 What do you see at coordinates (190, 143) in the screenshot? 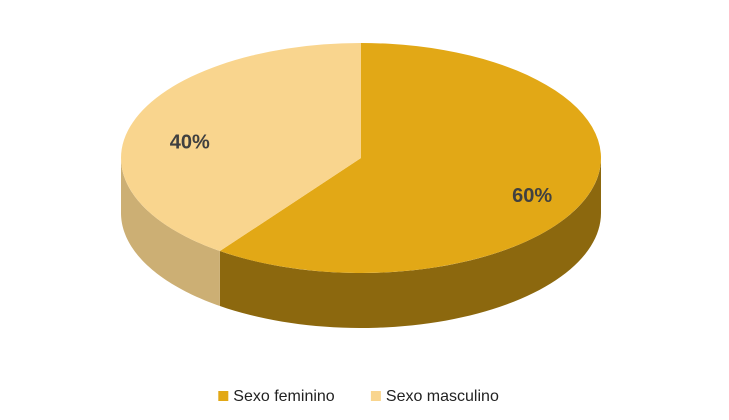
I see `value-label: 40%` at bounding box center [190, 143].